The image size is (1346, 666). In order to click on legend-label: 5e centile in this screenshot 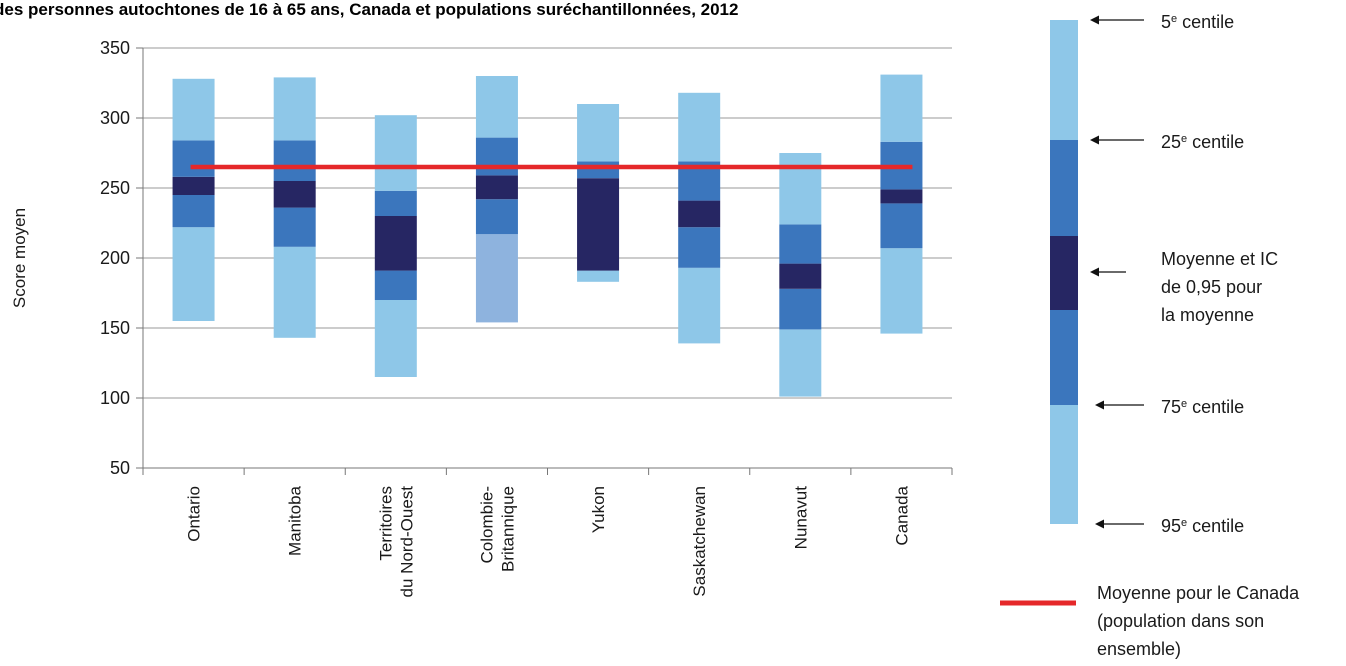, I will do `click(1197, 22)`.